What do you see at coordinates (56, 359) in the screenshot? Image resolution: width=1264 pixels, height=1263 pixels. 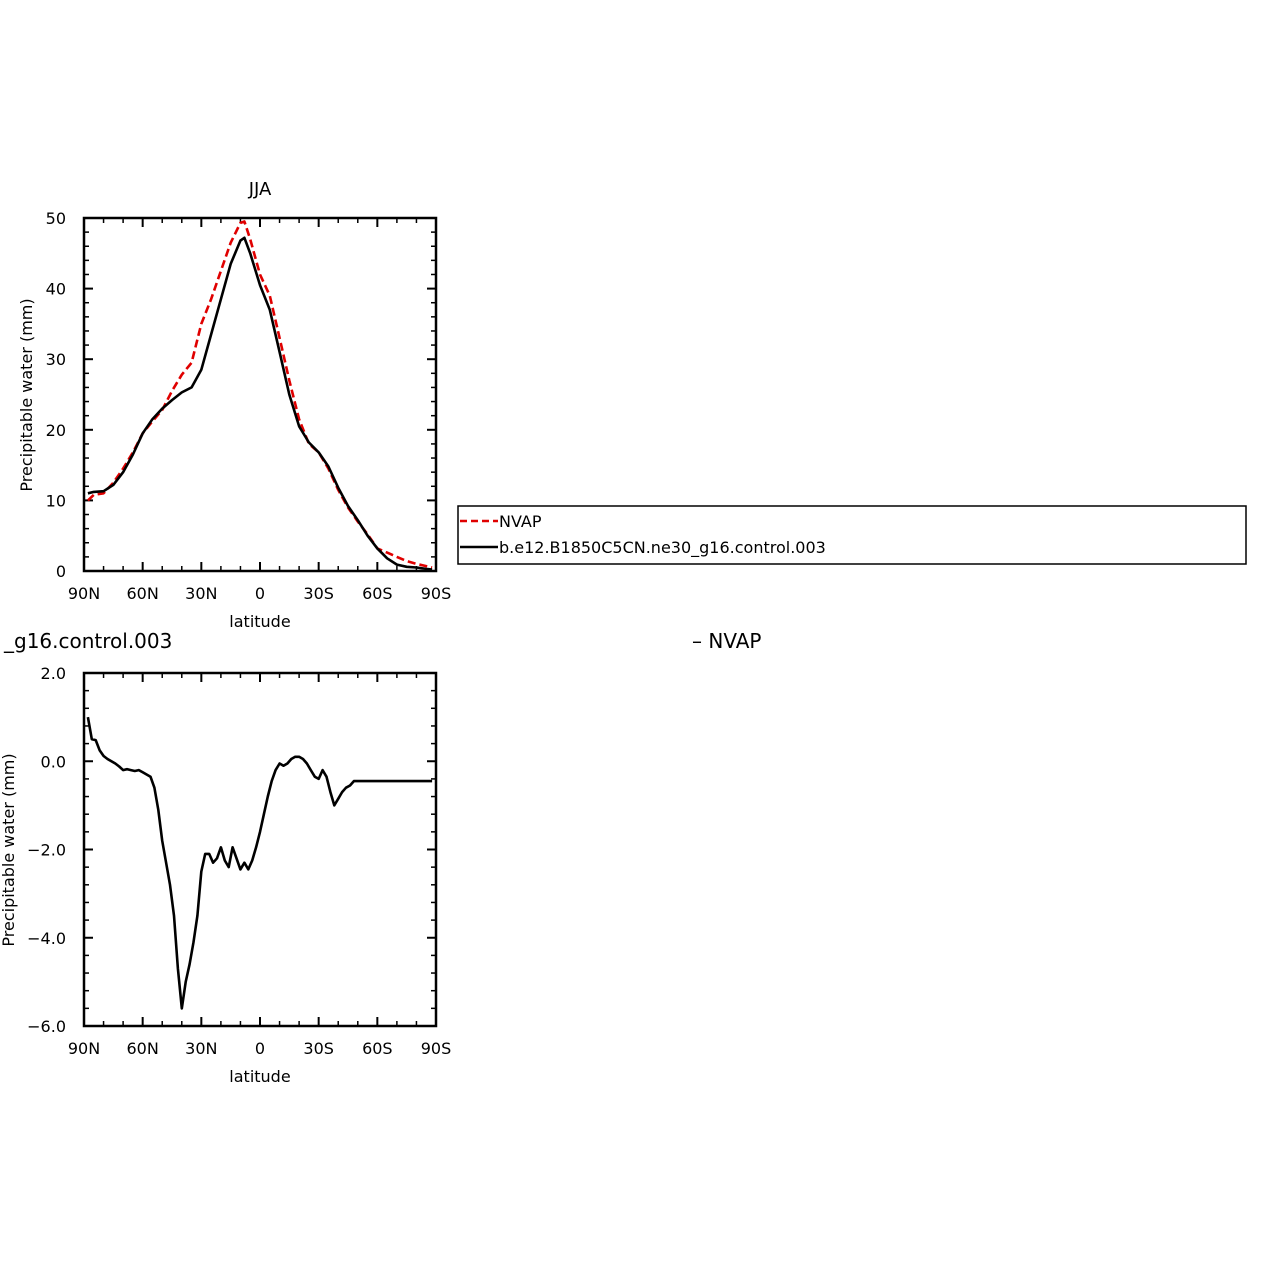 I see `y-tick-label: 30` at bounding box center [56, 359].